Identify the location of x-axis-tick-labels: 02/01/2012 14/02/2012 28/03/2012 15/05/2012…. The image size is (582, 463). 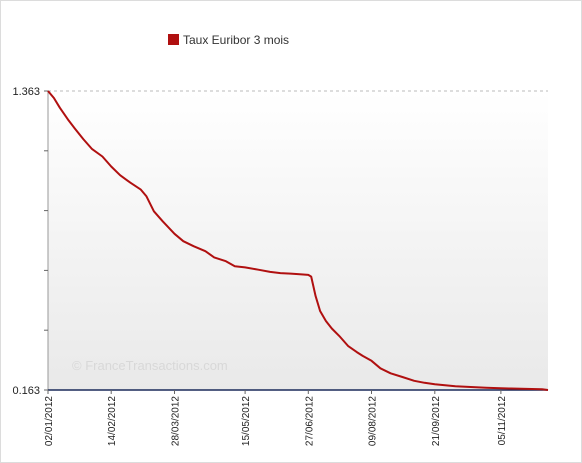
(276, 418).